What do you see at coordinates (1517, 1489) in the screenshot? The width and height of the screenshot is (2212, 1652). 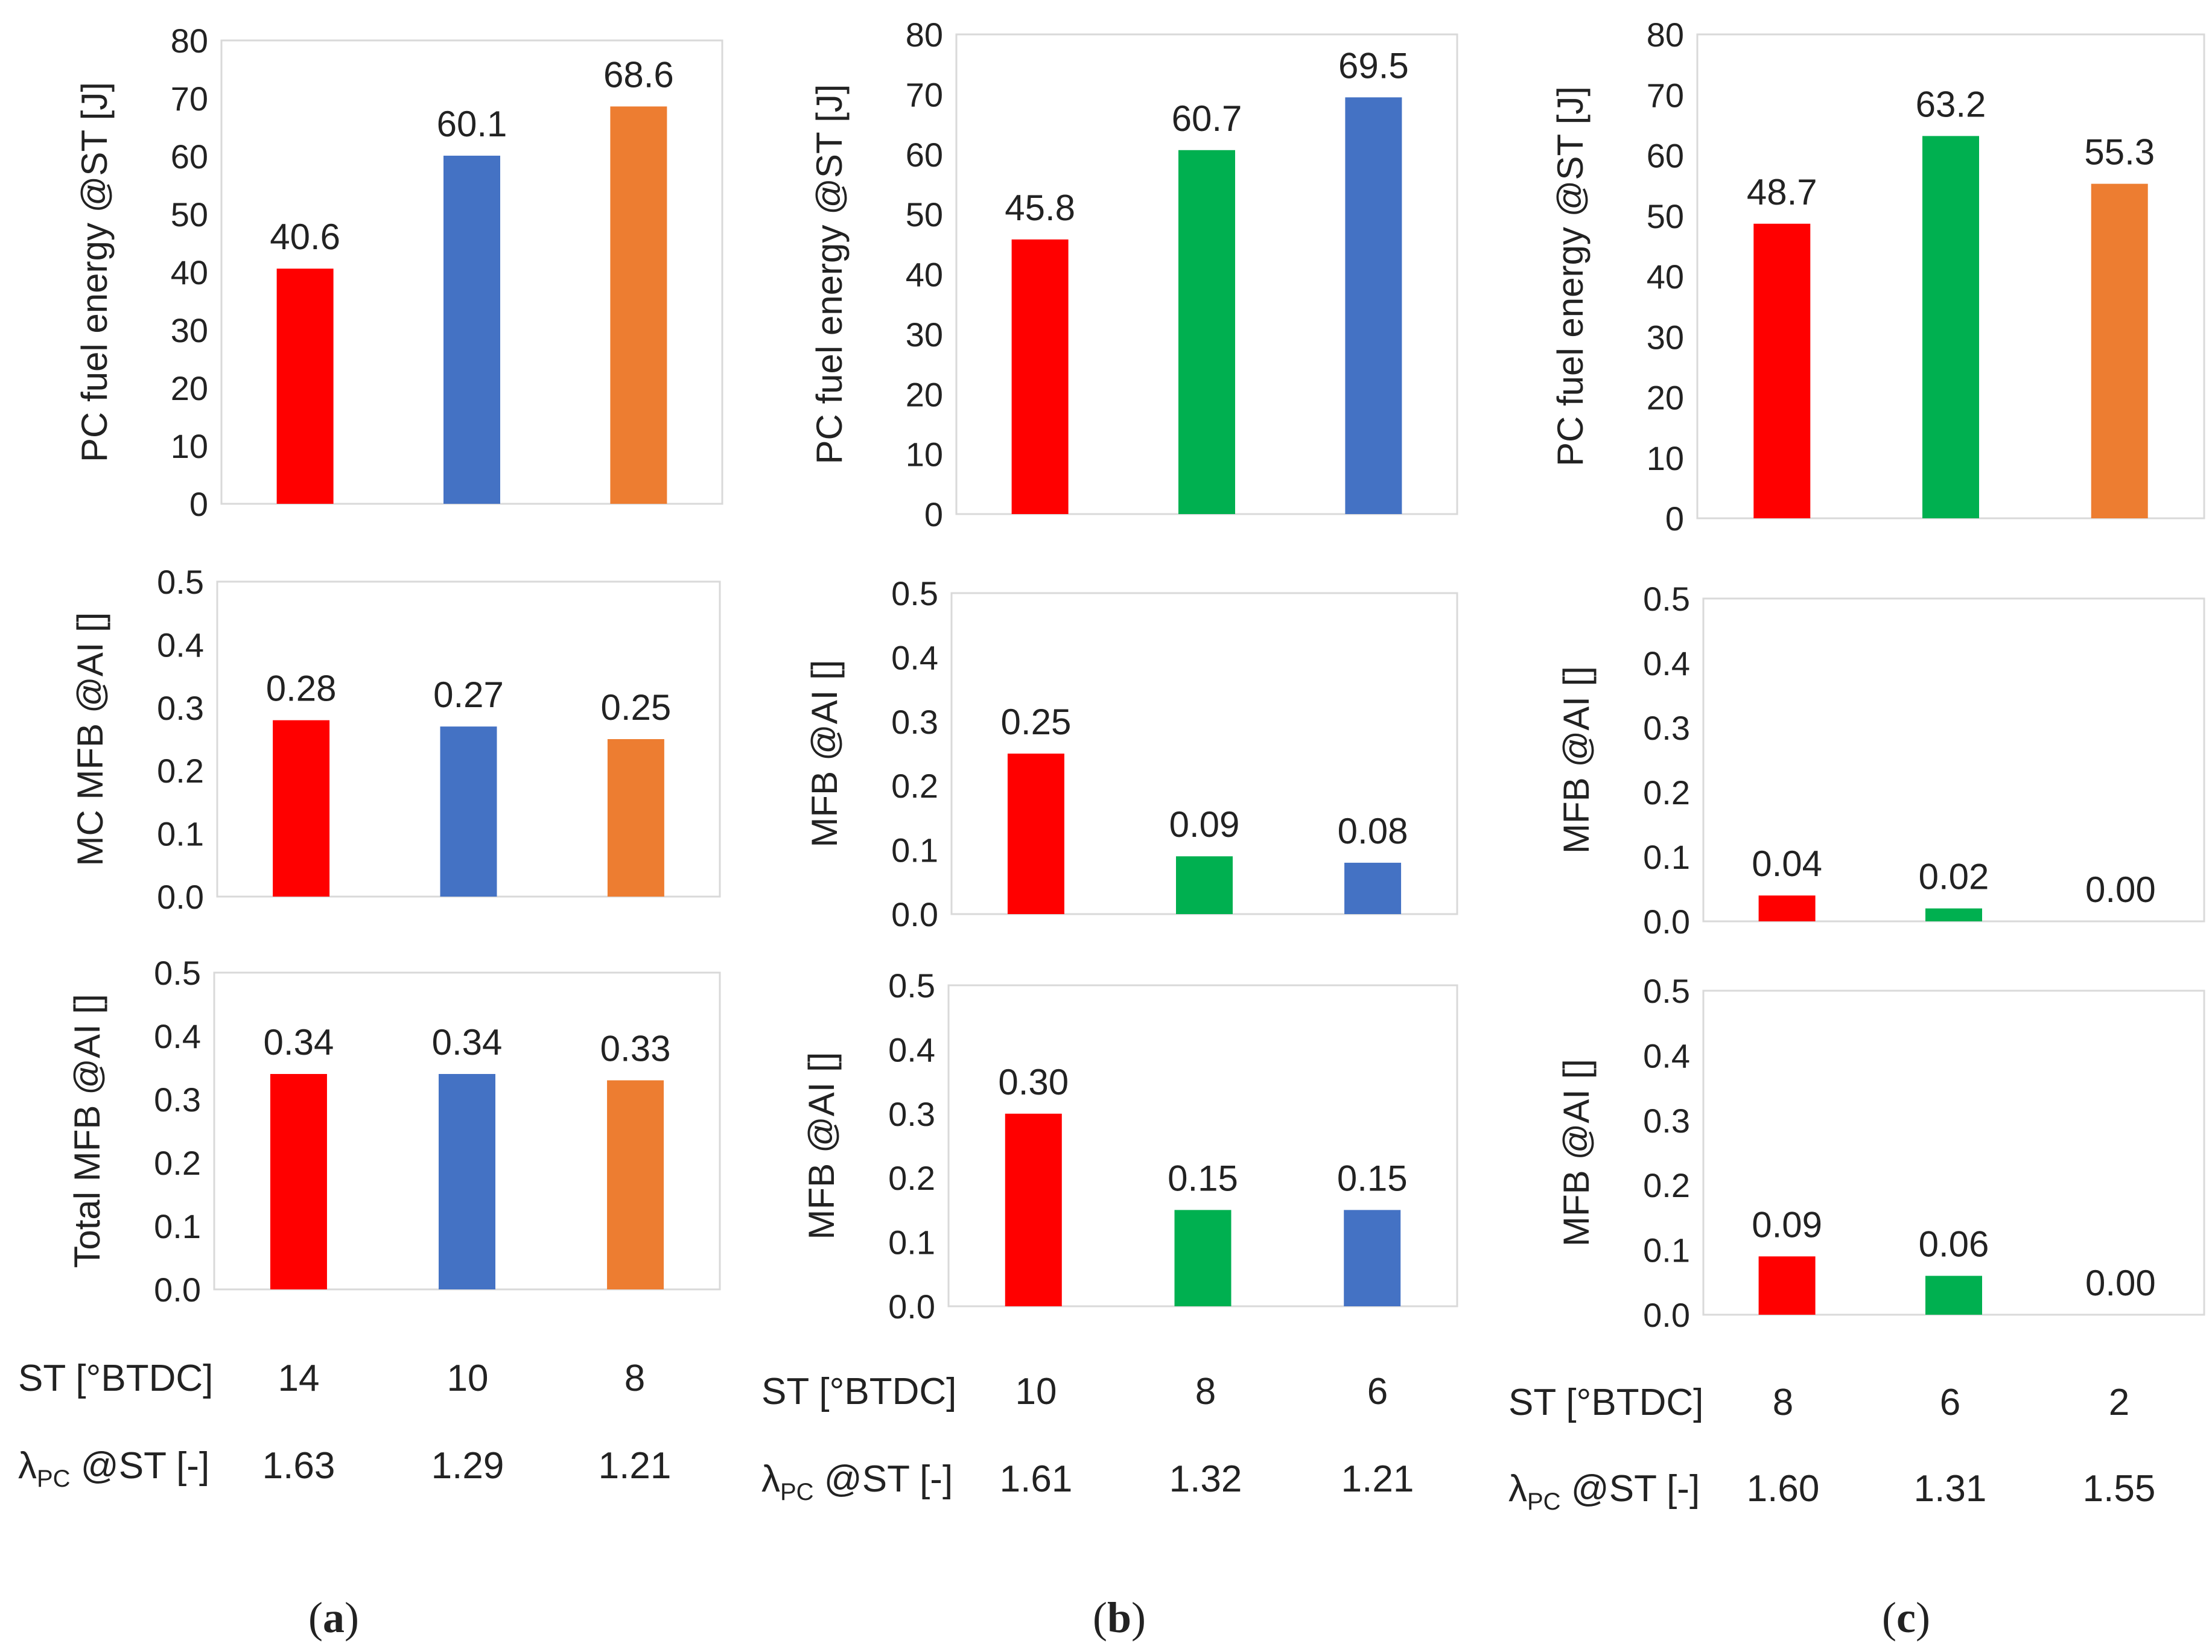 I see `lambda-symbol: λ` at bounding box center [1517, 1489].